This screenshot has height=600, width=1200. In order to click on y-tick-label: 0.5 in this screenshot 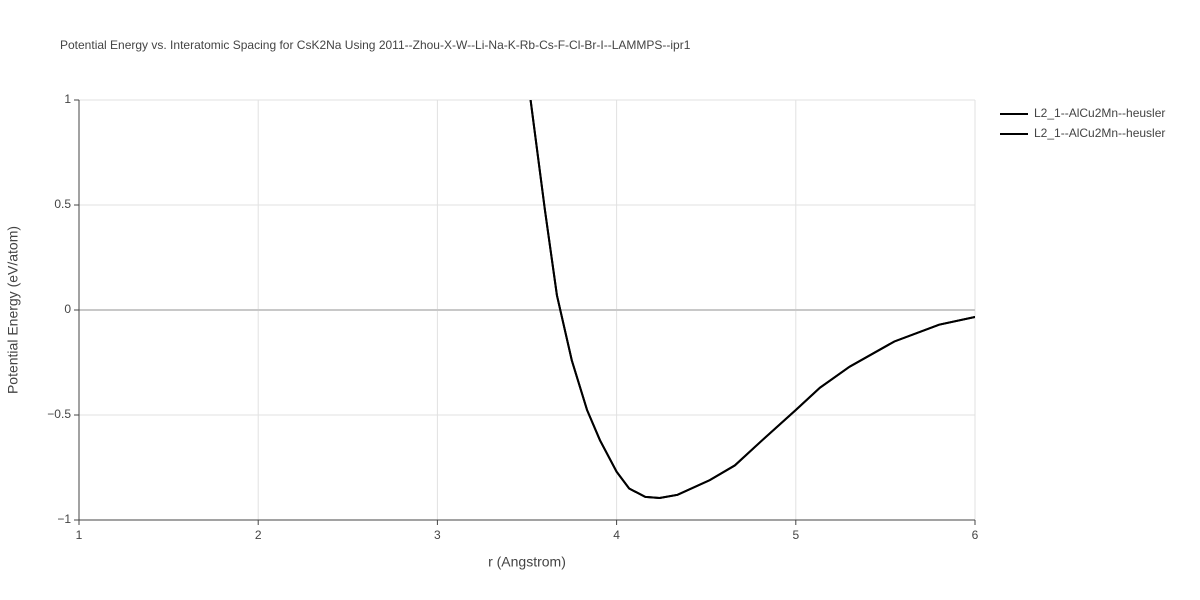, I will do `click(62, 204)`.